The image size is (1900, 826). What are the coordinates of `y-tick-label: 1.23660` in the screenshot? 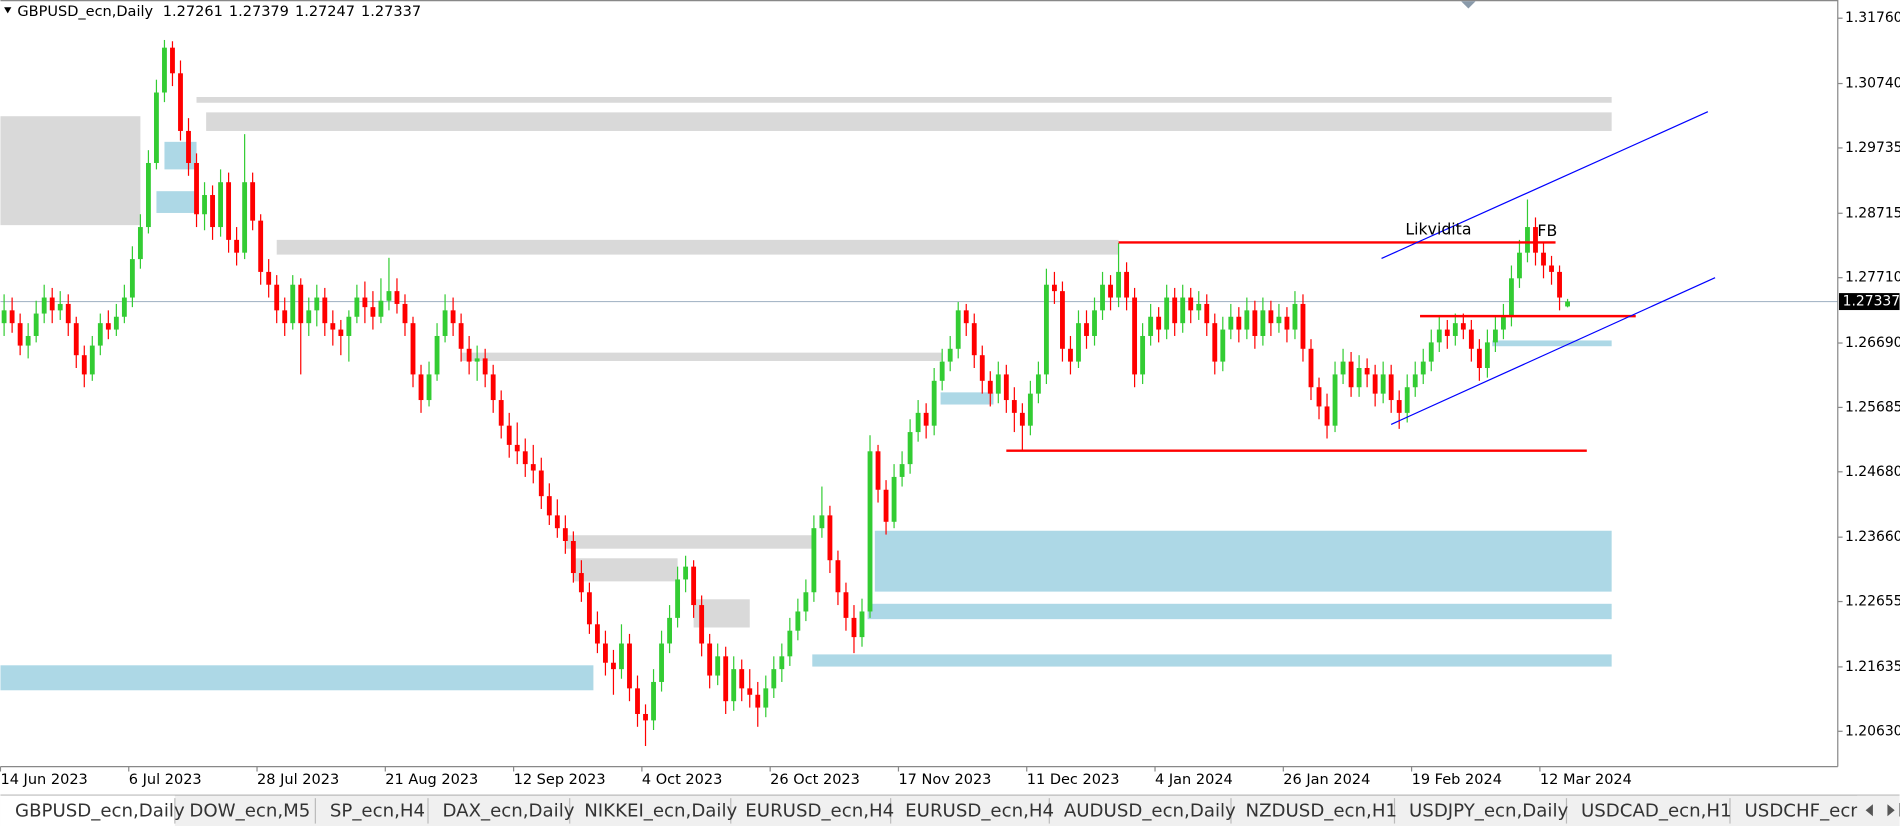 It's located at (1872, 537).